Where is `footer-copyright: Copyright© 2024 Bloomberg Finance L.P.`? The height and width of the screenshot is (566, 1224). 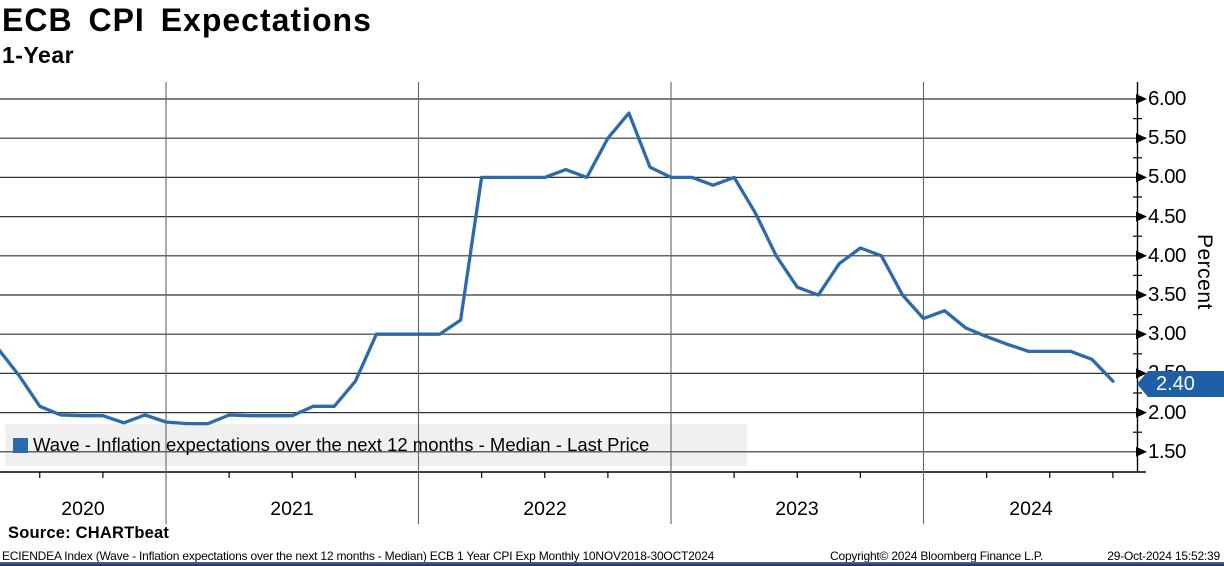 footer-copyright: Copyright© 2024 Bloomberg Finance L.P. is located at coordinates (937, 556).